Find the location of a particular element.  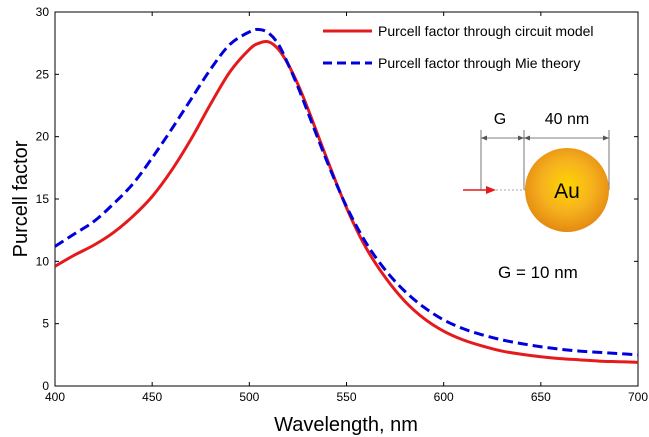

x-tick-label: 400 is located at coordinates (55, 397).